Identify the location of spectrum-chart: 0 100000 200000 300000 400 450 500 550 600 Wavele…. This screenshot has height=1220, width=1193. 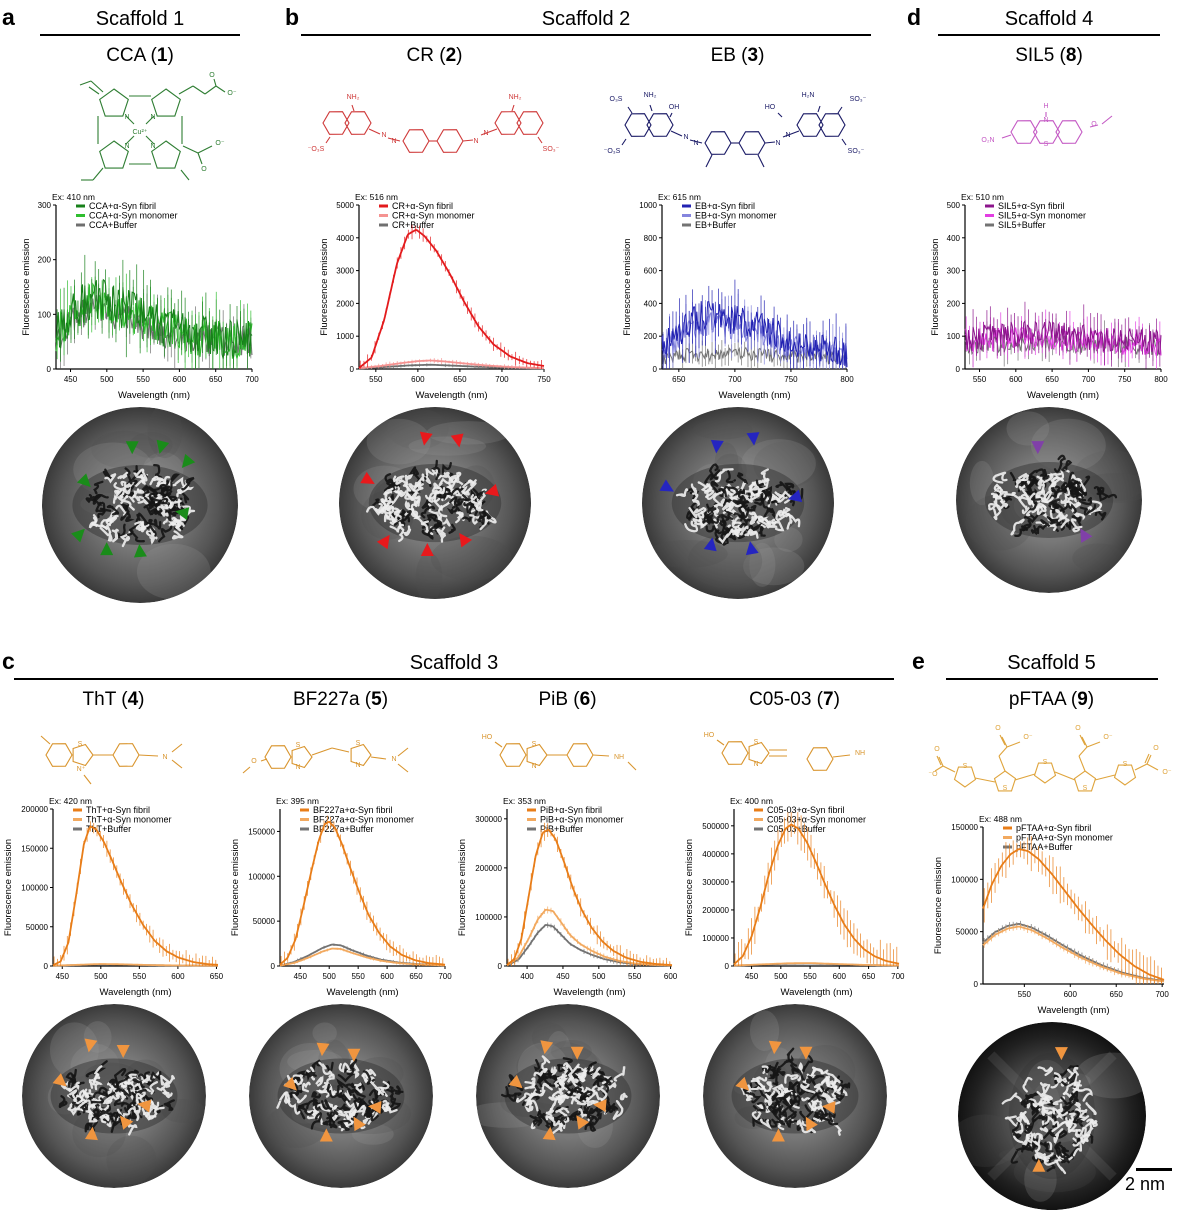
(567, 897).